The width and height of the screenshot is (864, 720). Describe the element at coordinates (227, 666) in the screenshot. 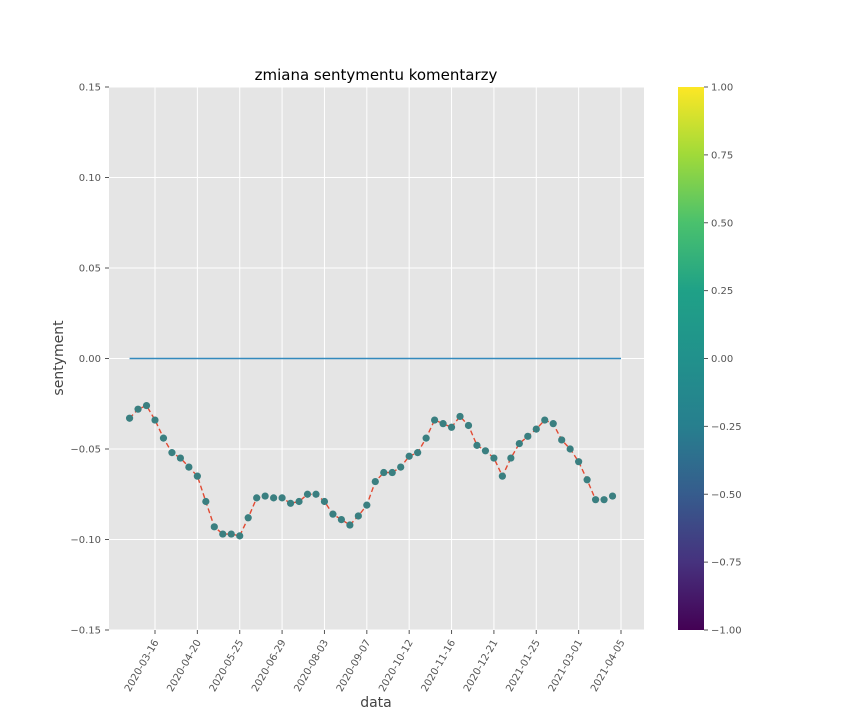

I see `x-tick-label: 2020-05-25` at that location.